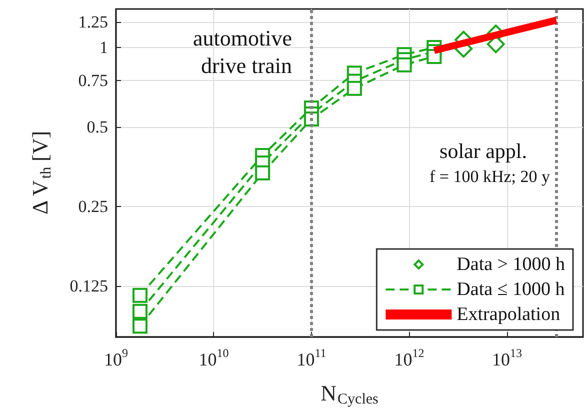  What do you see at coordinates (508, 314) in the screenshot?
I see `legend-label: Extrapolation` at bounding box center [508, 314].